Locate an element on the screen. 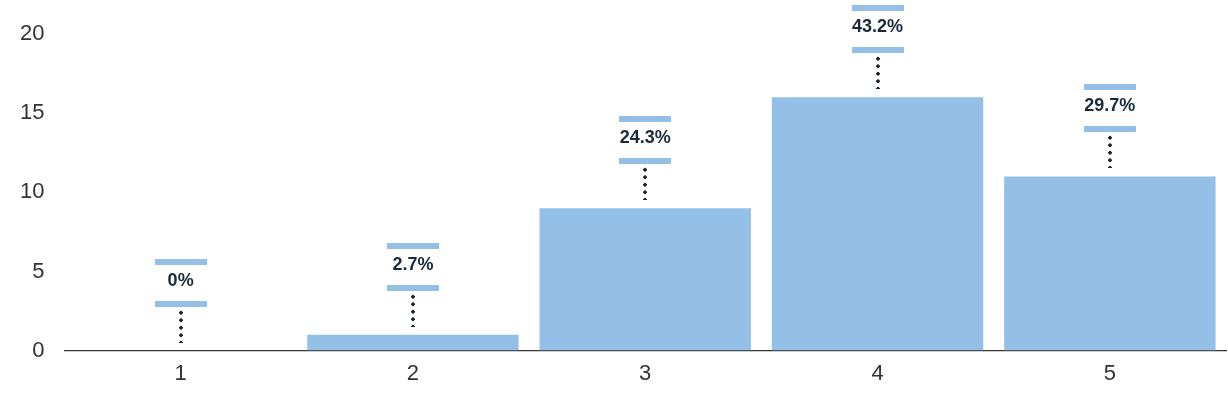 The image size is (1228, 401). annotation: 43.2% is located at coordinates (878, 26).